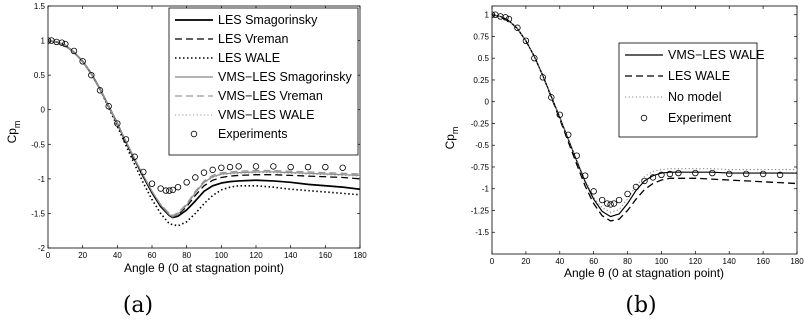 The height and width of the screenshot is (329, 805). Describe the element at coordinates (640, 305) in the screenshot. I see `panel-caption: (b)` at that location.